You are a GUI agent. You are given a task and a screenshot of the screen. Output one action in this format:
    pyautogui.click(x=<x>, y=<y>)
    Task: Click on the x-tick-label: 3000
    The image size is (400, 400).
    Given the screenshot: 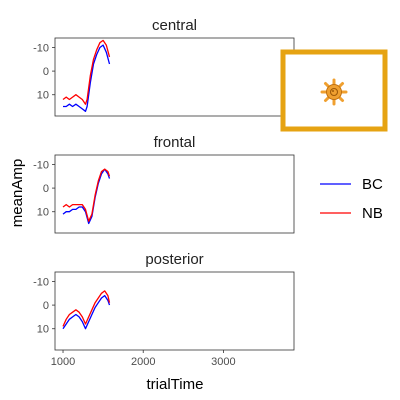 What is the action you would take?
    pyautogui.click(x=223, y=362)
    